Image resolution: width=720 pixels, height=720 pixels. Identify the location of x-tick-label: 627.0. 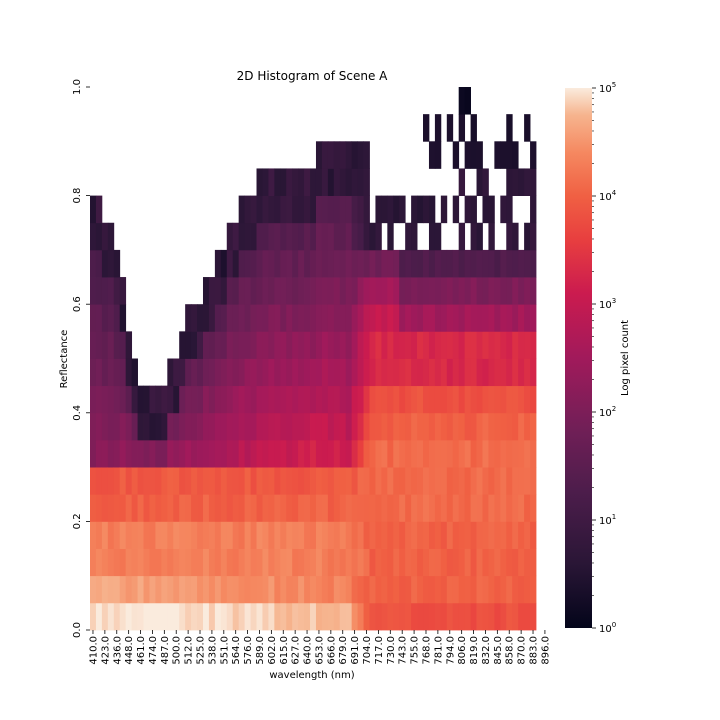
(296, 650).